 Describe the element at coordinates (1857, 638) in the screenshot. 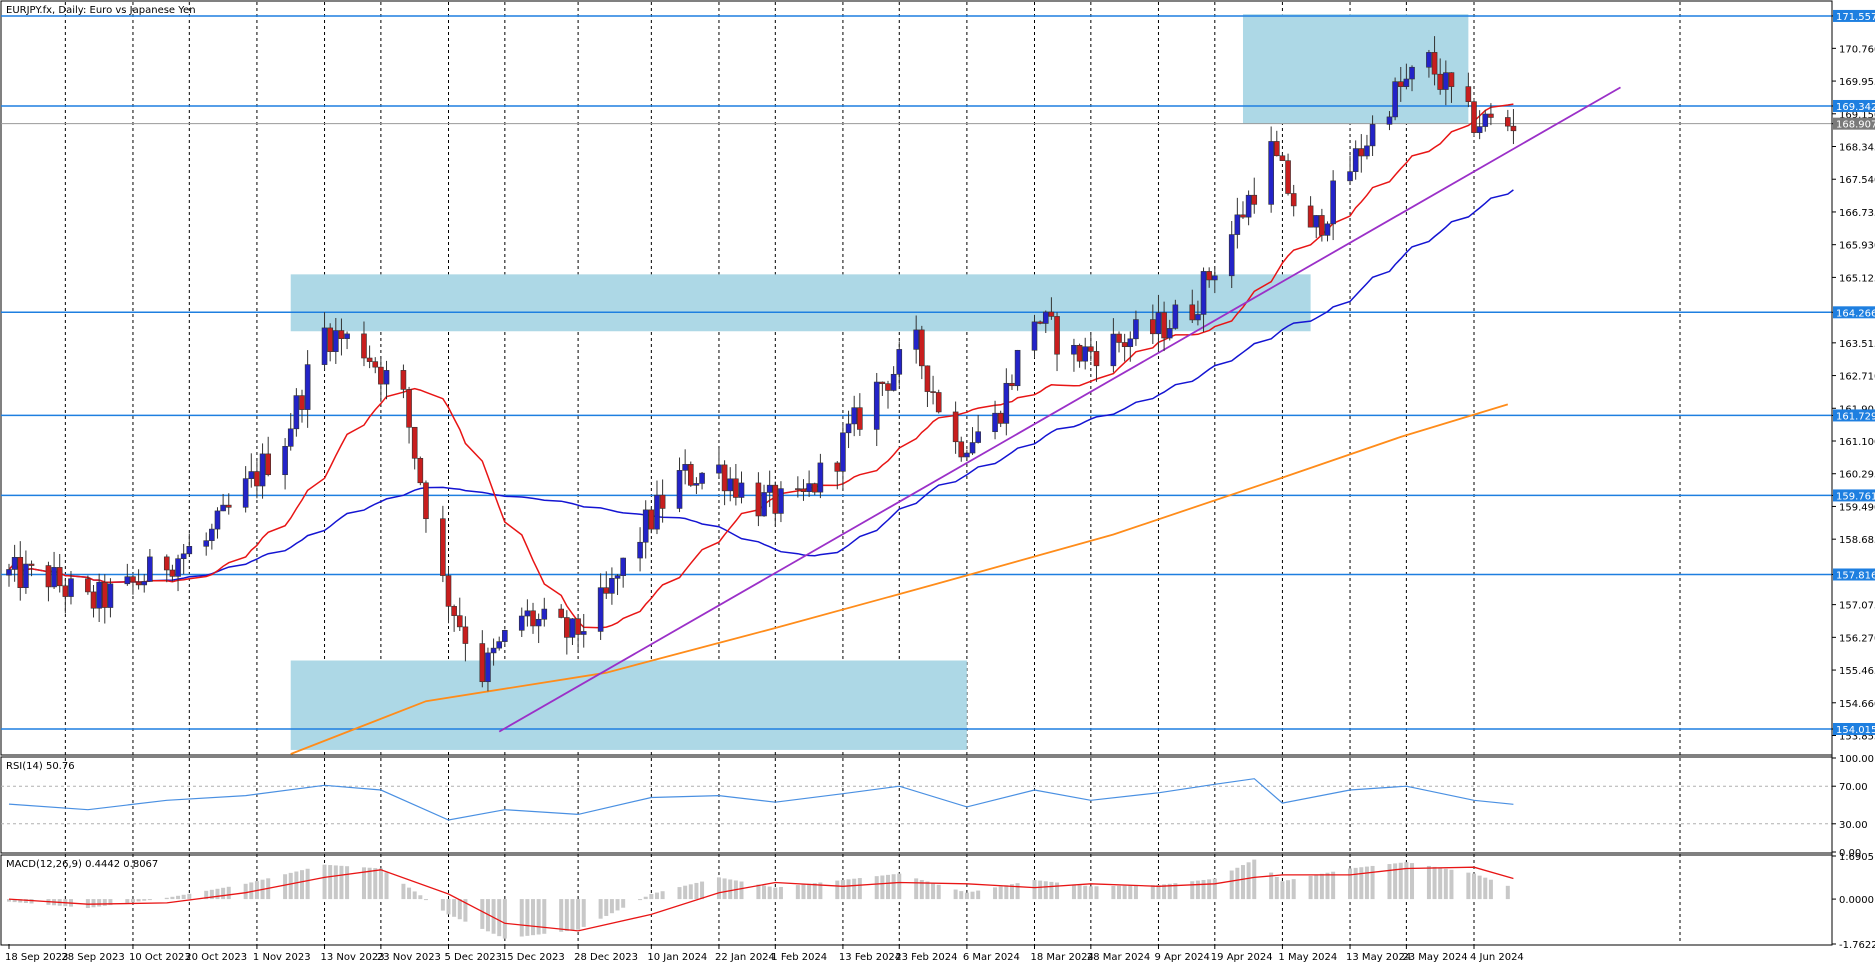

I see `price-tick-label: 156.270` at that location.